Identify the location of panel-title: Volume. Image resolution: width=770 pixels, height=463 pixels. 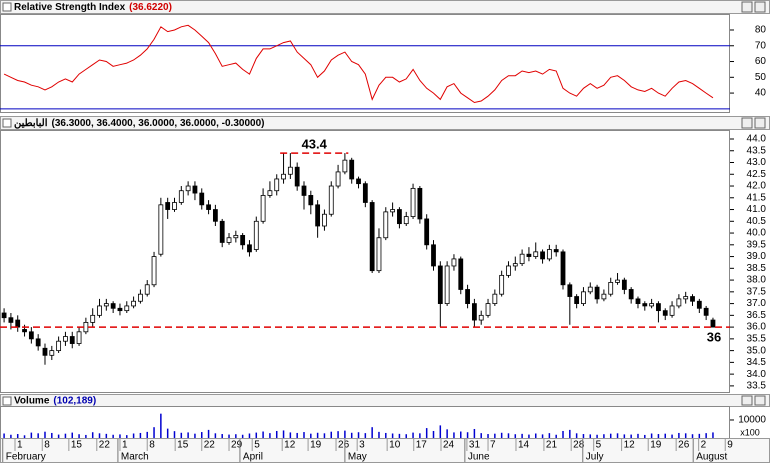
(32, 401).